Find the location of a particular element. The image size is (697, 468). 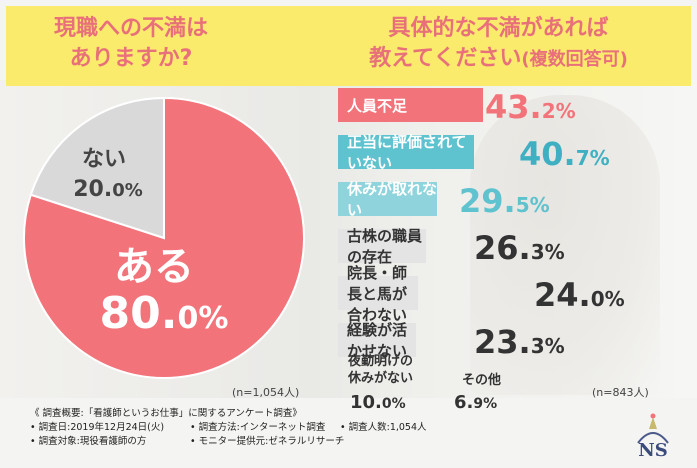

pie-label-yes: ある is located at coordinates (154, 267).